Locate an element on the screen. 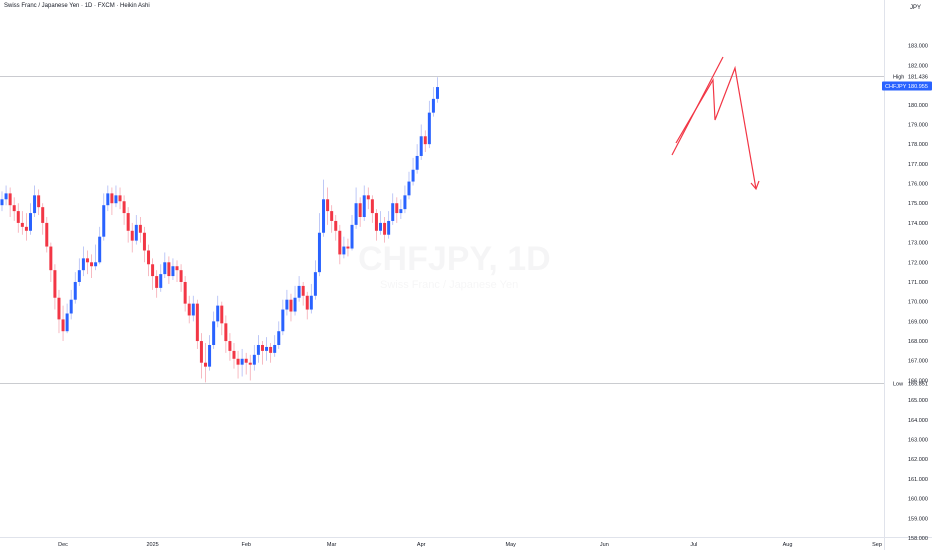 The image size is (932, 550). y-tick-label: 171.000 is located at coordinates (918, 283).